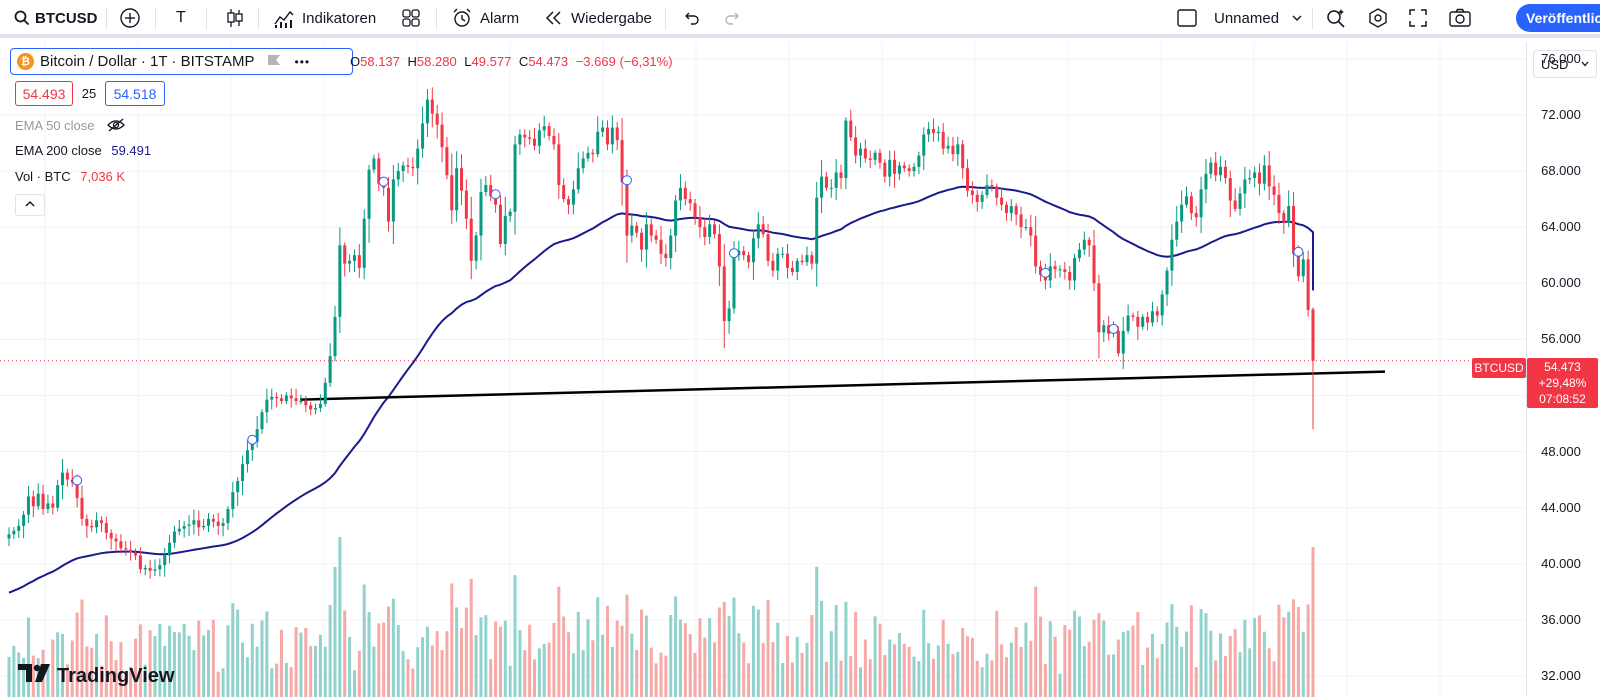  Describe the element at coordinates (1565, 64) in the screenshot. I see `currency-select: USD` at that location.